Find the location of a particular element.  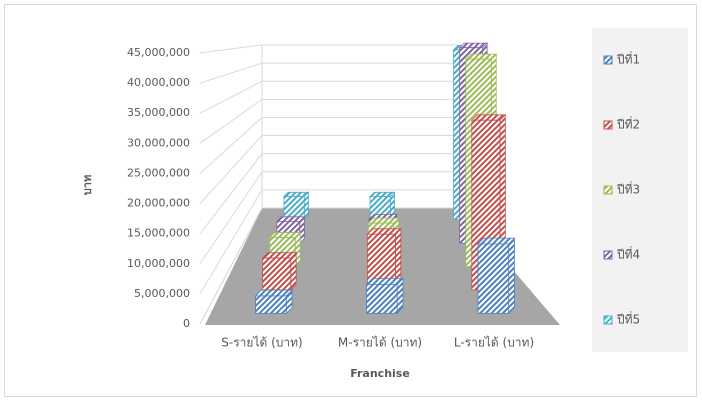

y-tick-label: 30,000,000 is located at coordinates (158, 142).